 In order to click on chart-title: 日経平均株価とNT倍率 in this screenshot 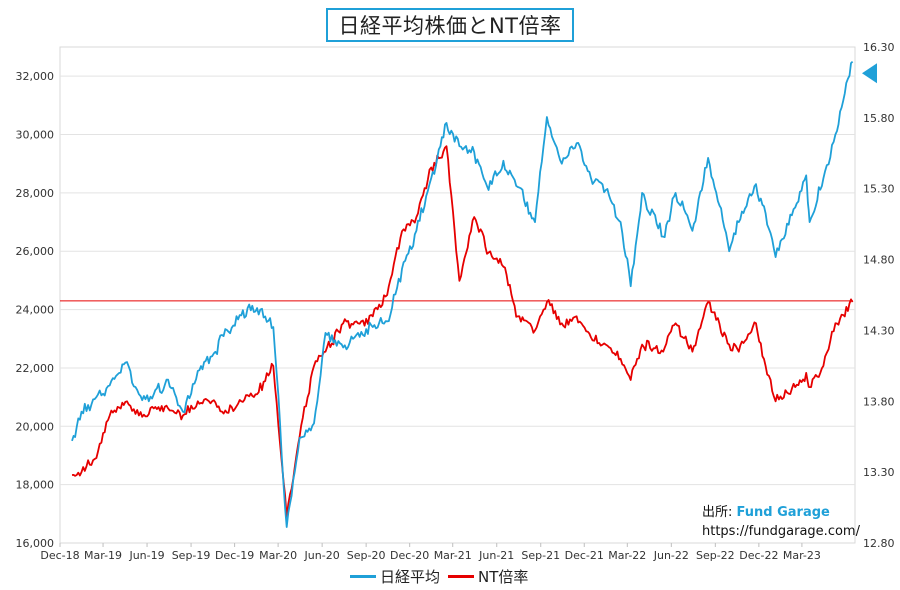, I will do `click(450, 25)`.